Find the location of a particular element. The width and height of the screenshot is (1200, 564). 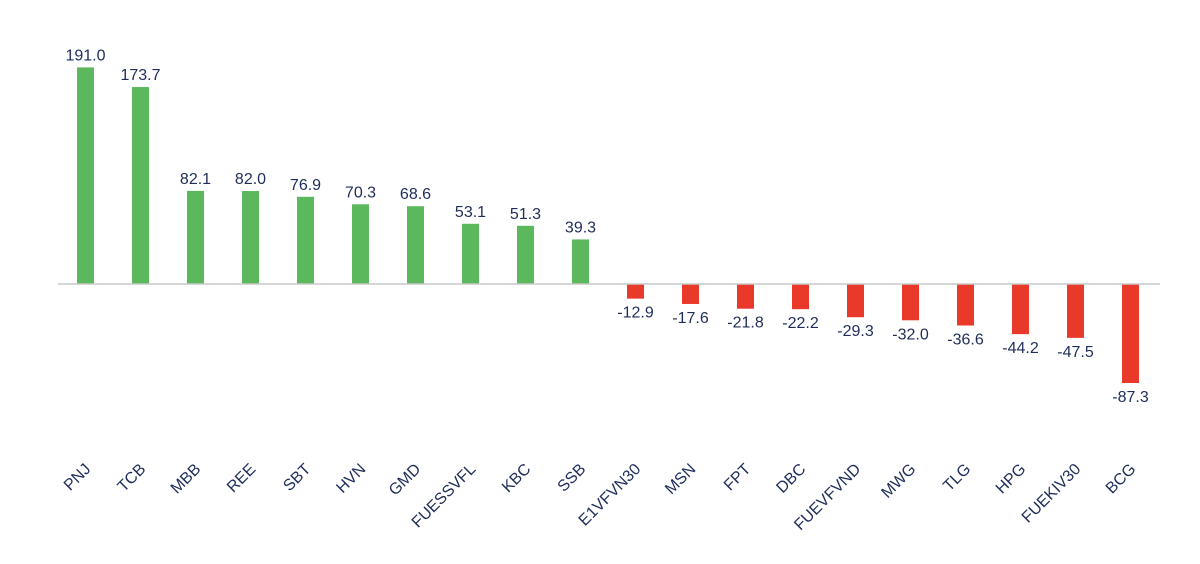

bar-pnj is located at coordinates (85, 175).